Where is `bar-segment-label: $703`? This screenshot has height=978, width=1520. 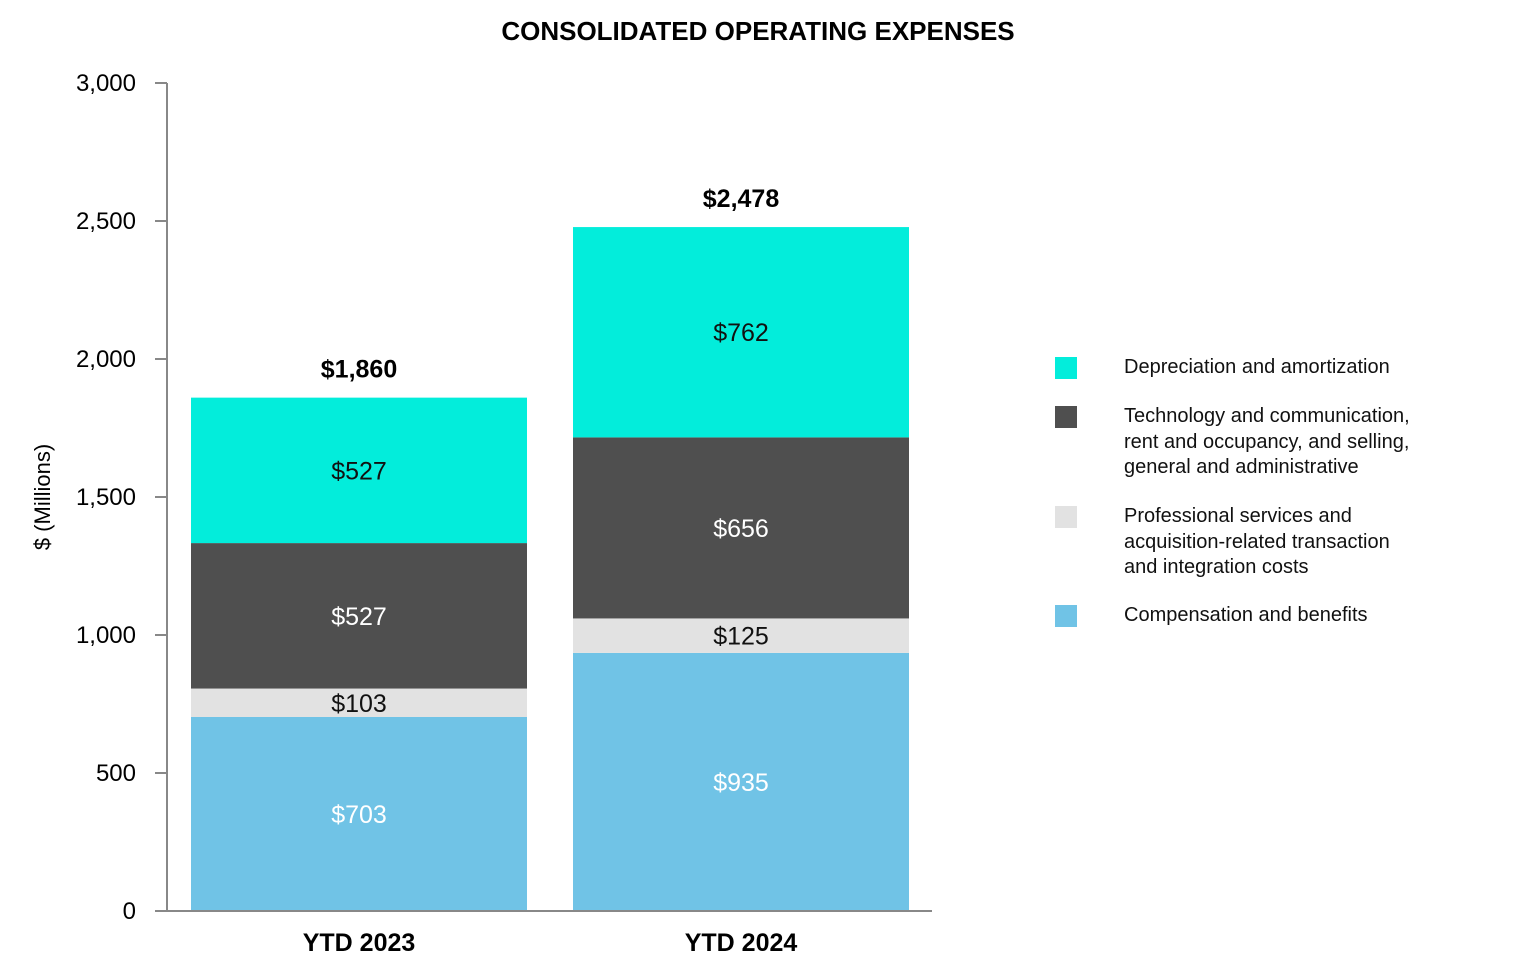
bar-segment-label: $703 is located at coordinates (359, 815).